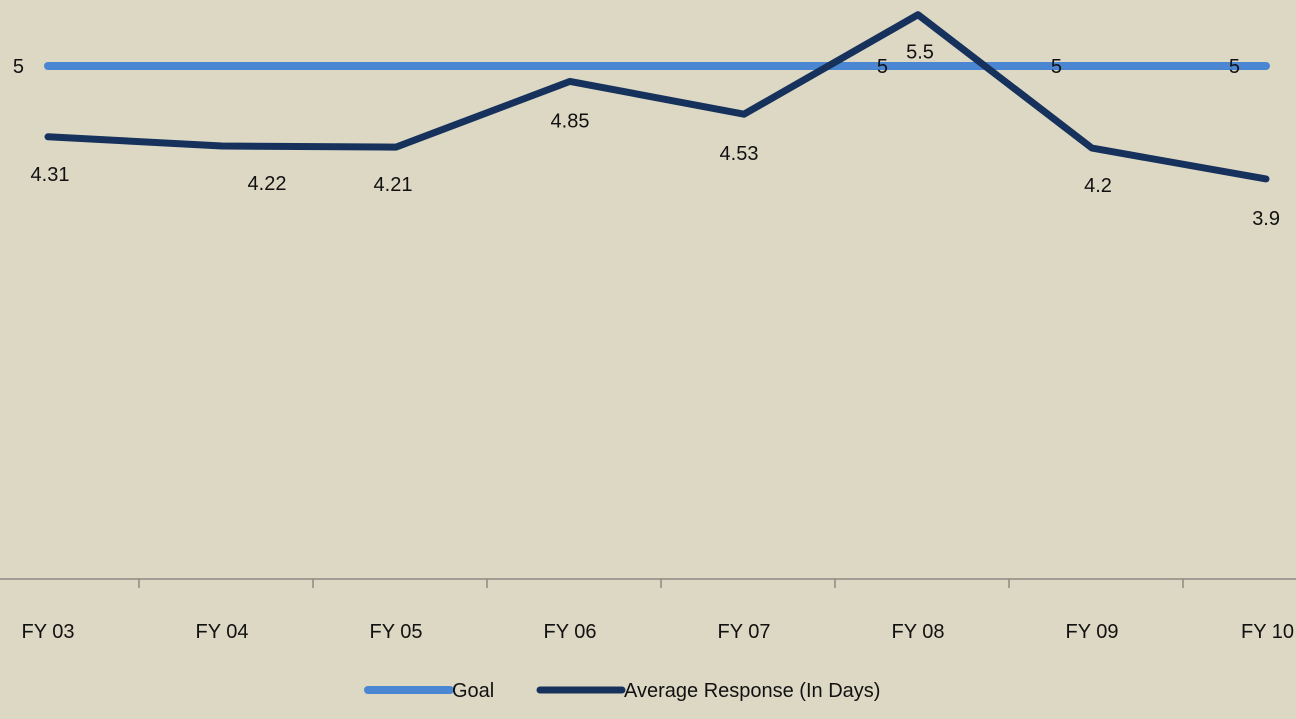 This screenshot has width=1296, height=719. Describe the element at coordinates (920, 53) in the screenshot. I see `average-response-data-label: 5.5` at that location.